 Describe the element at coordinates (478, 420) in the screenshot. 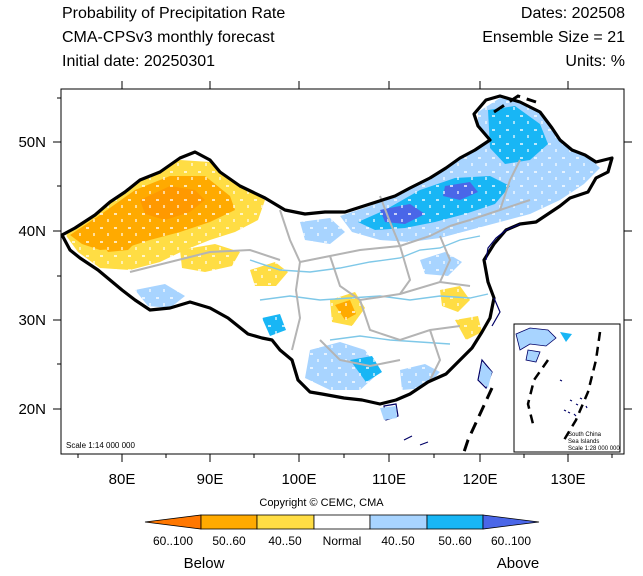

I see `maritime-boundary-south` at that location.